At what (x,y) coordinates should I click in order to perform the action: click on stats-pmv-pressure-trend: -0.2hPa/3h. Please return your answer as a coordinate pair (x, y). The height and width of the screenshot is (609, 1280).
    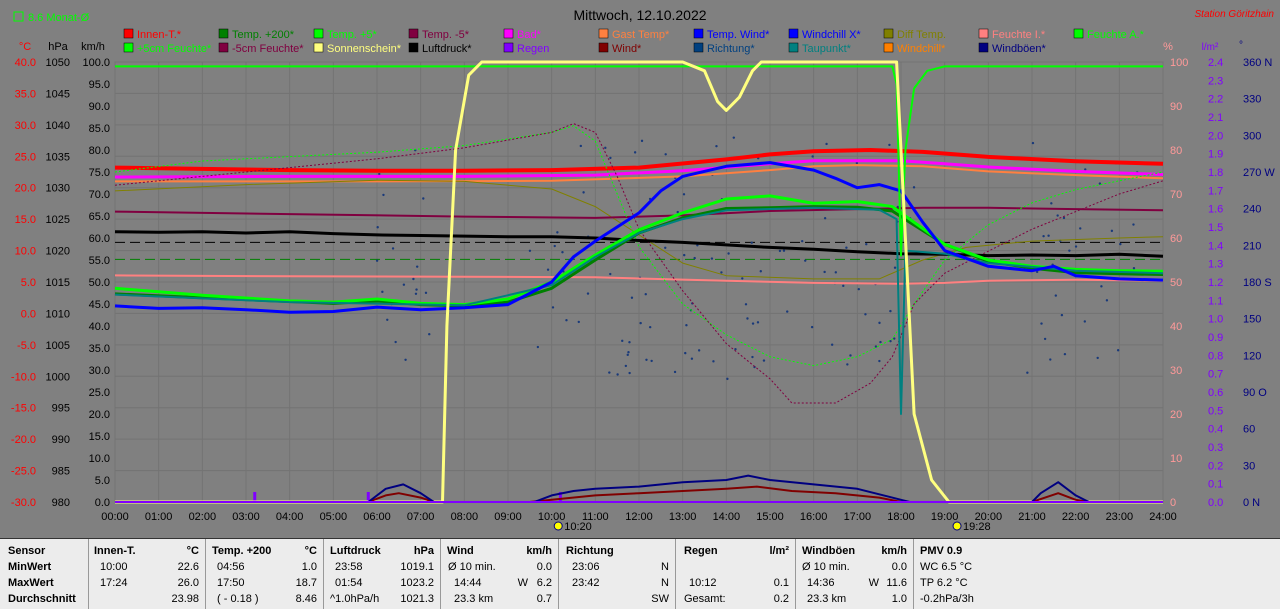
    Looking at the image, I should click on (947, 599).